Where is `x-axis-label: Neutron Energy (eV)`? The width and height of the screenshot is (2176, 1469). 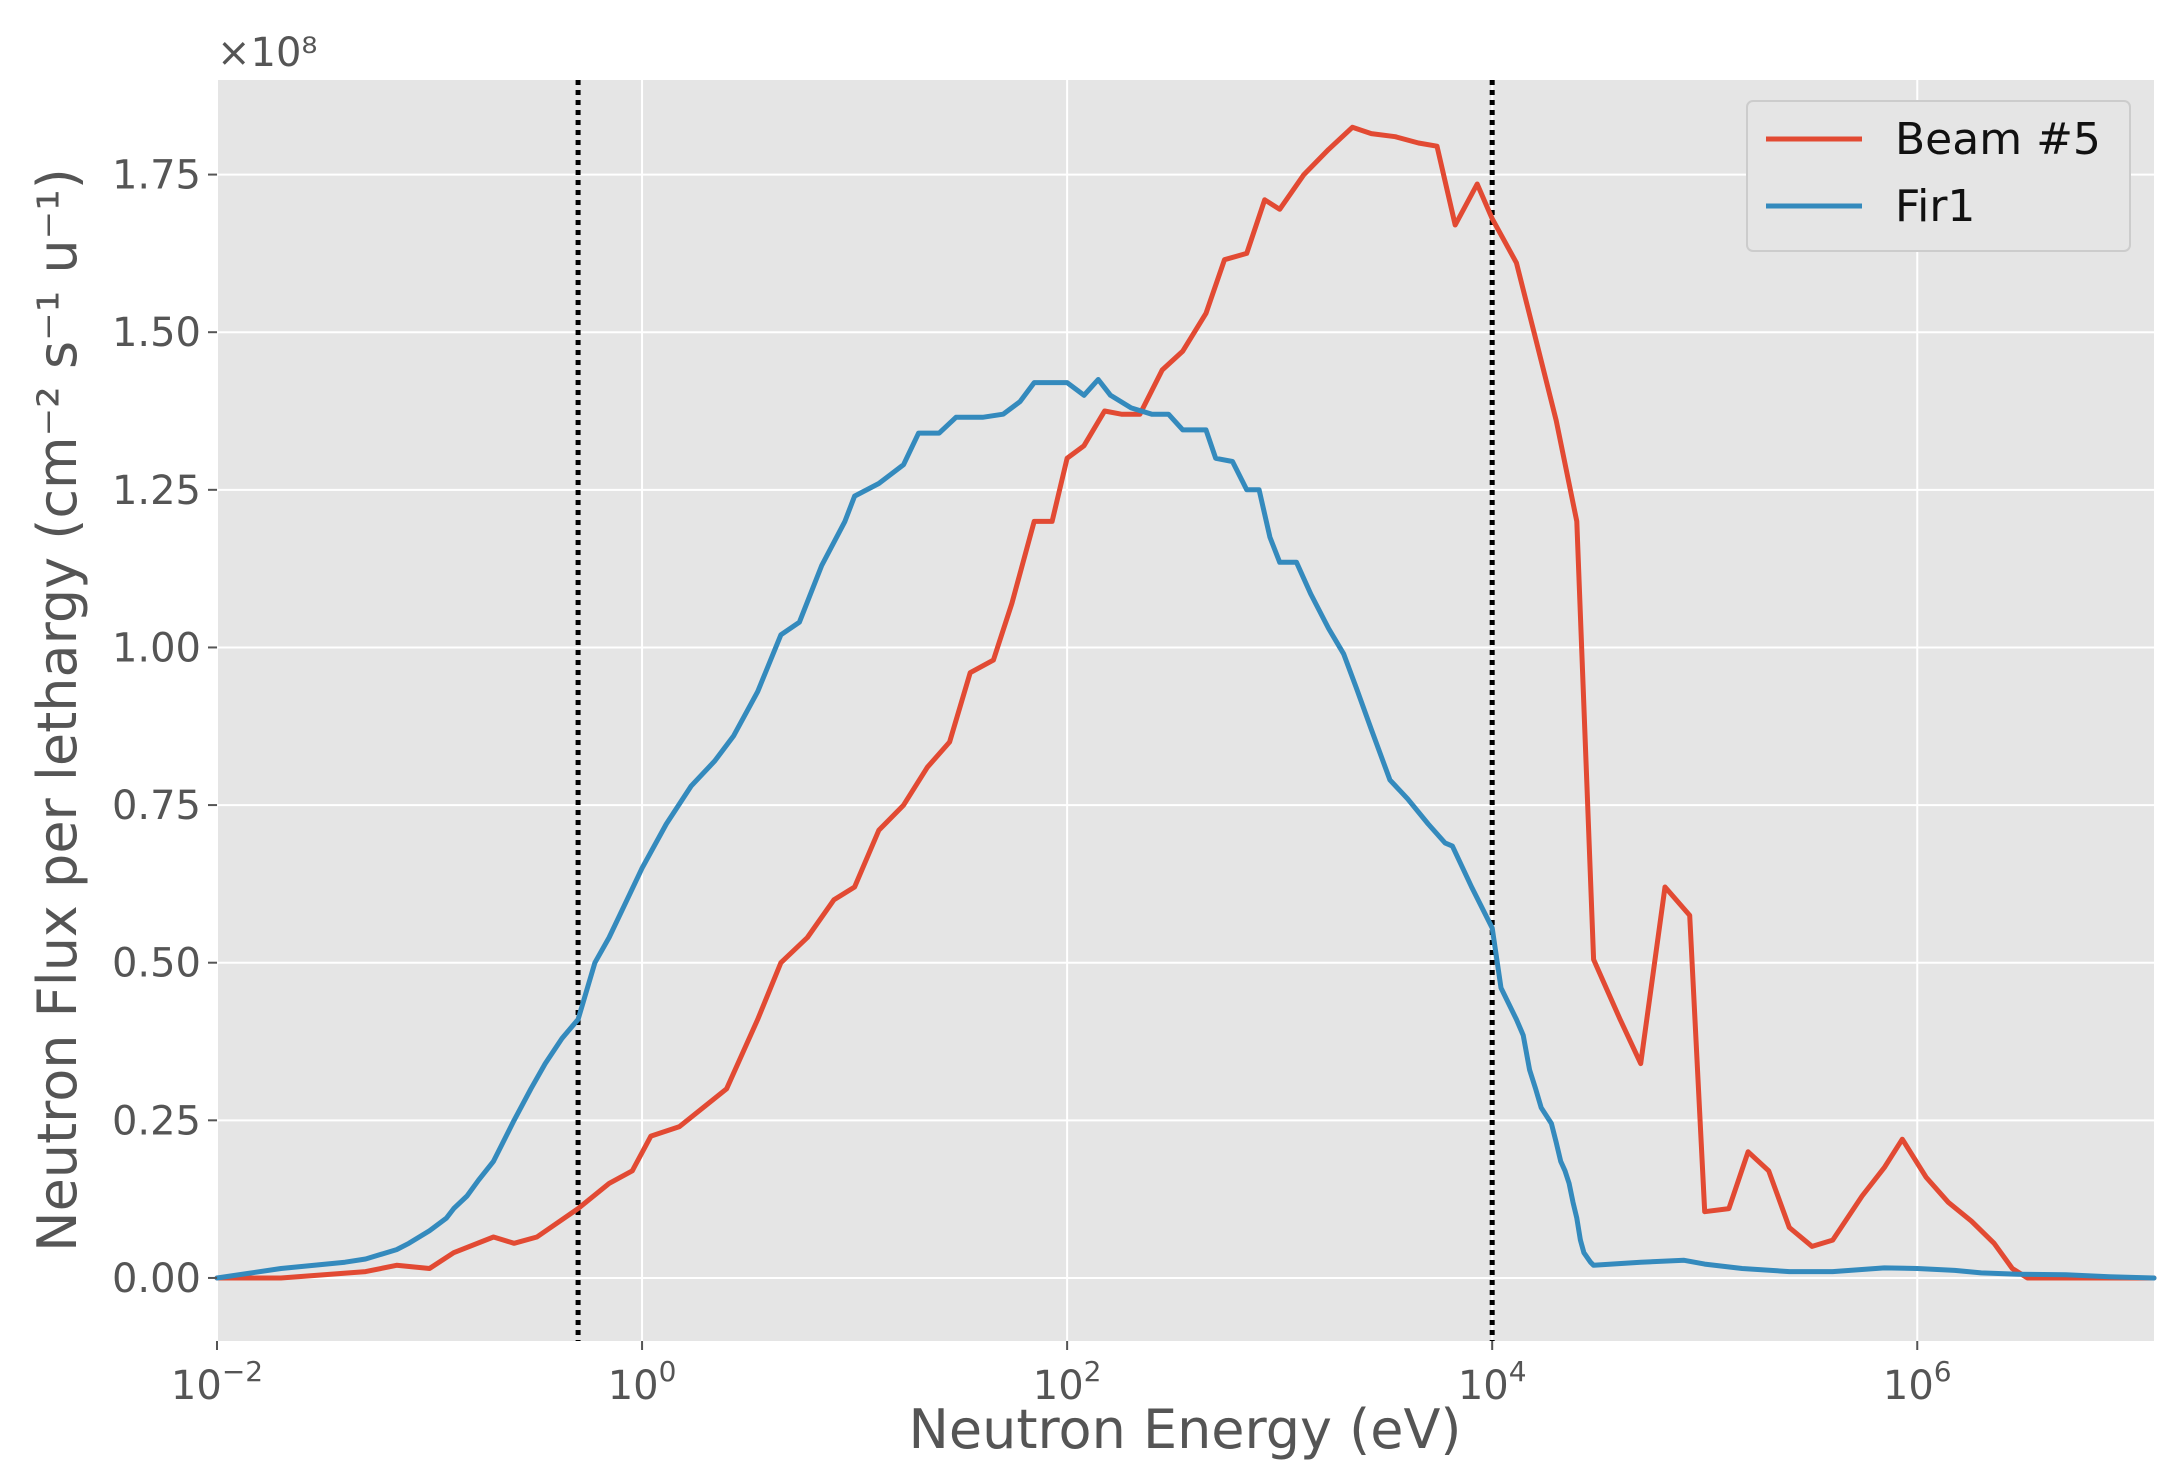 x-axis-label: Neutron Energy (eV) is located at coordinates (1185, 1429).